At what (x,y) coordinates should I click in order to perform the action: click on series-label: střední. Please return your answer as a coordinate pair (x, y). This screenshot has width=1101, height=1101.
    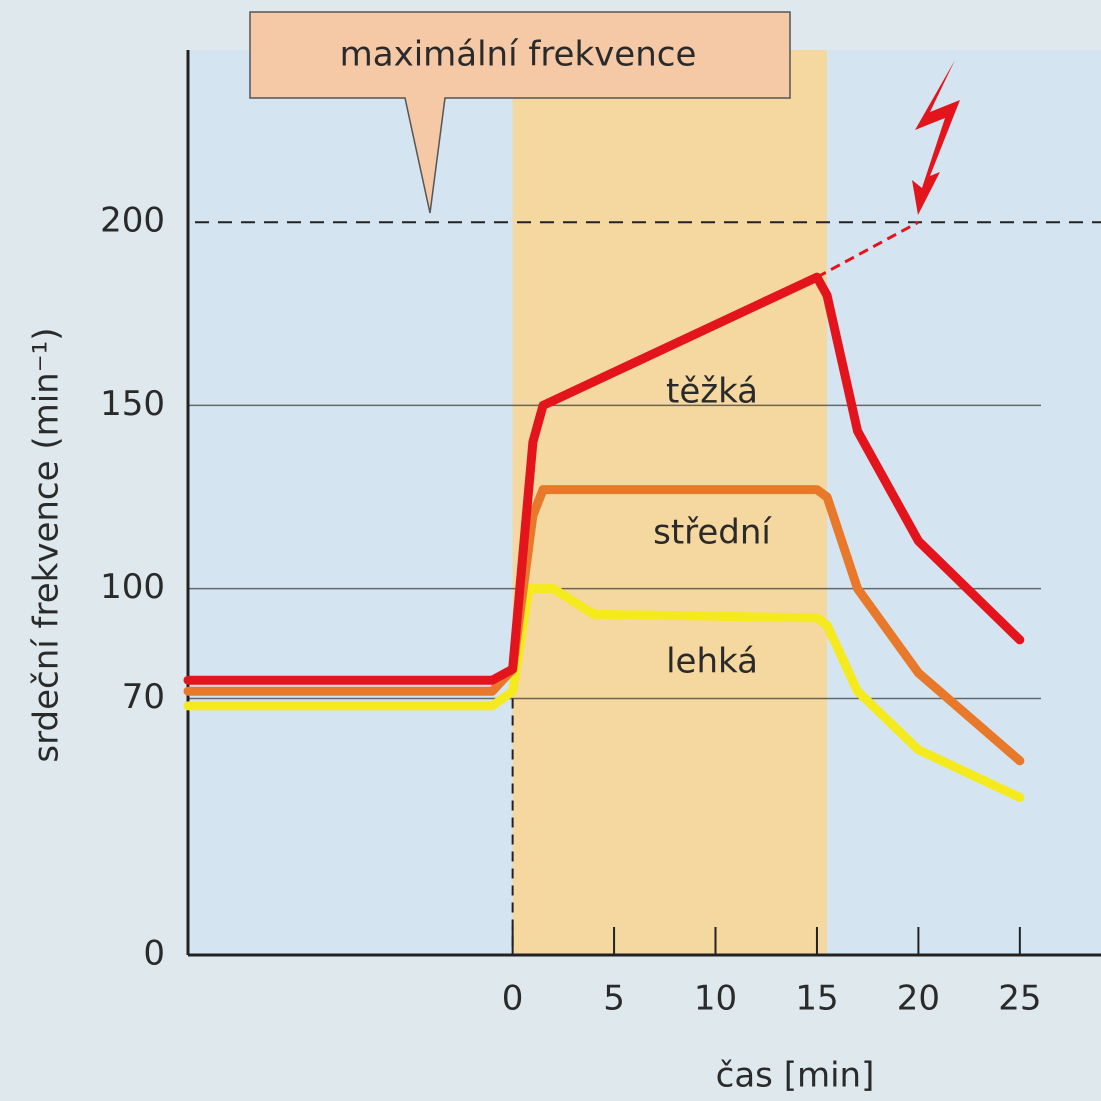
    Looking at the image, I should click on (712, 533).